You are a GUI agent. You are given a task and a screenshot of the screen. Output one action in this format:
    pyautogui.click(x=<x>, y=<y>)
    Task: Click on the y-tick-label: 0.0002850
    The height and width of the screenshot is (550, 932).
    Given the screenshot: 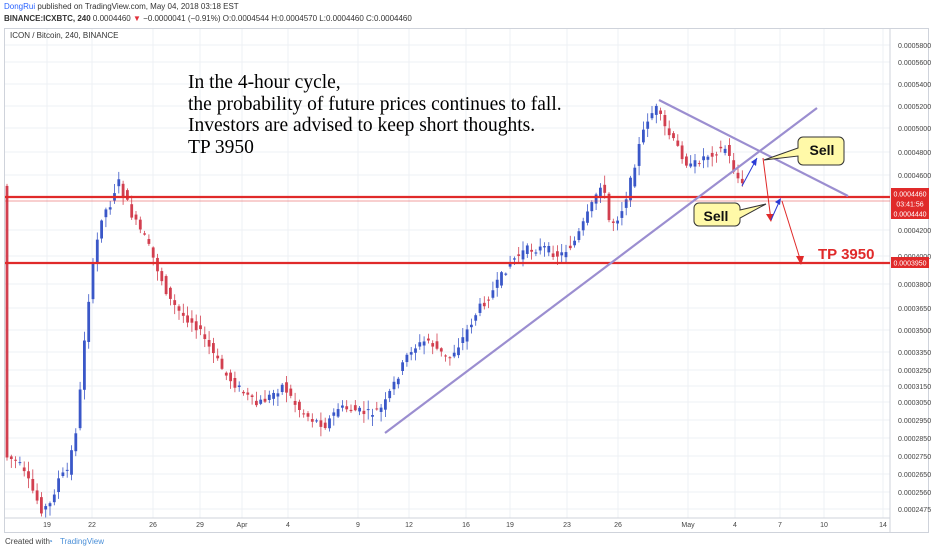 What is the action you would take?
    pyautogui.click(x=914, y=439)
    